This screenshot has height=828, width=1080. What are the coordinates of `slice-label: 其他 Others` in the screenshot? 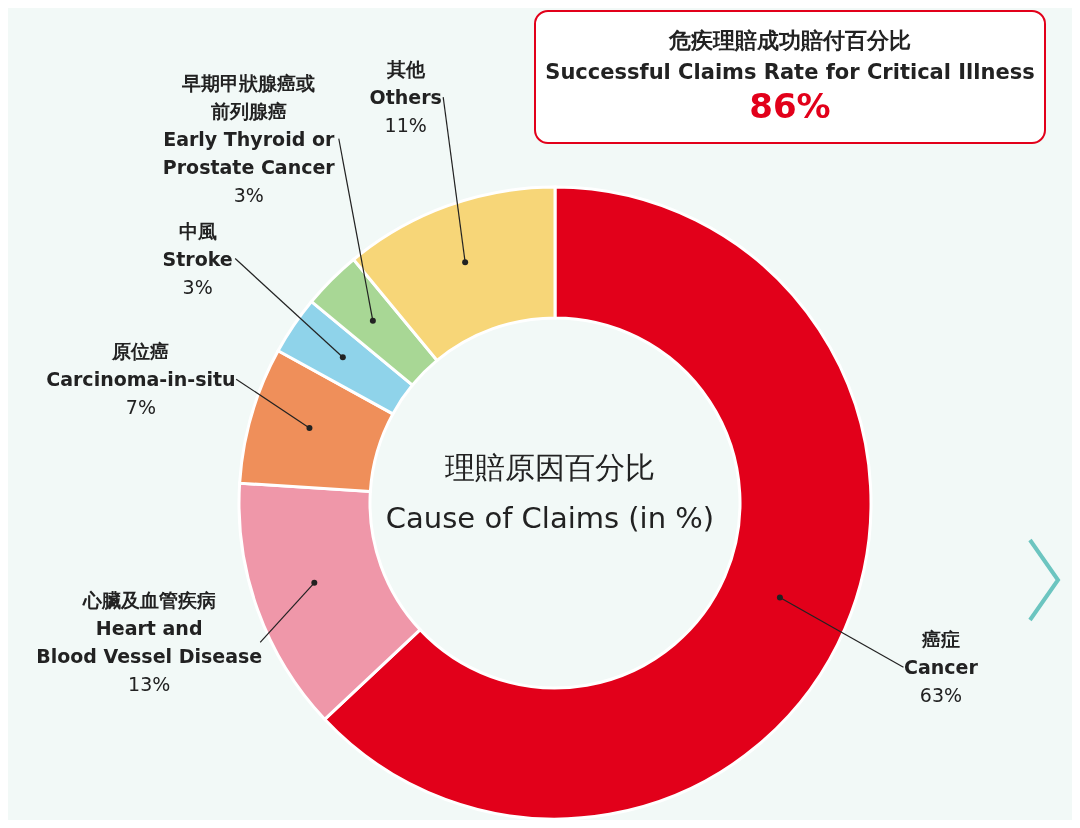 It's located at (405, 83).